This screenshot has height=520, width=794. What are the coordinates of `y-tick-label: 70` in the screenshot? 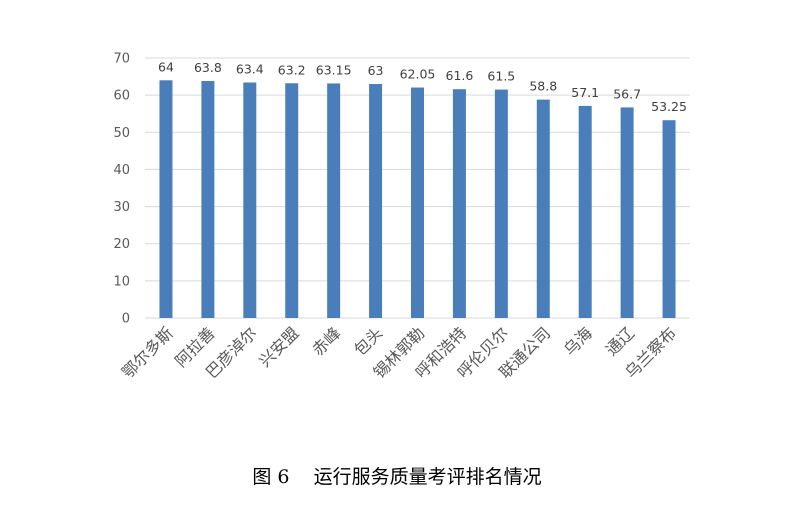 It's located at (121, 59).